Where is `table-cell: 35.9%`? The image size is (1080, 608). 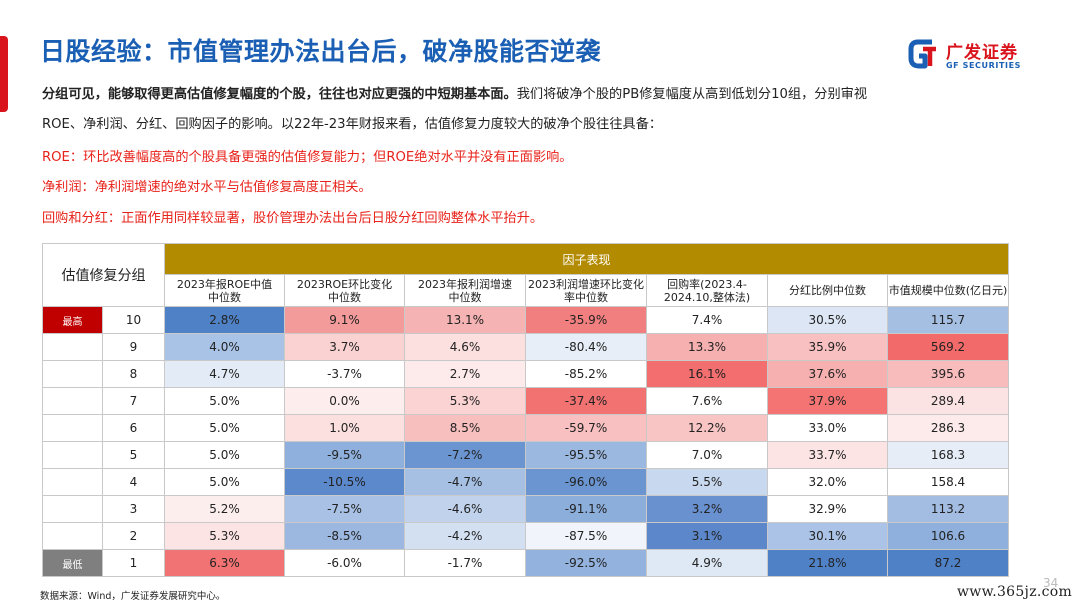
table-cell: 35.9% is located at coordinates (827, 347).